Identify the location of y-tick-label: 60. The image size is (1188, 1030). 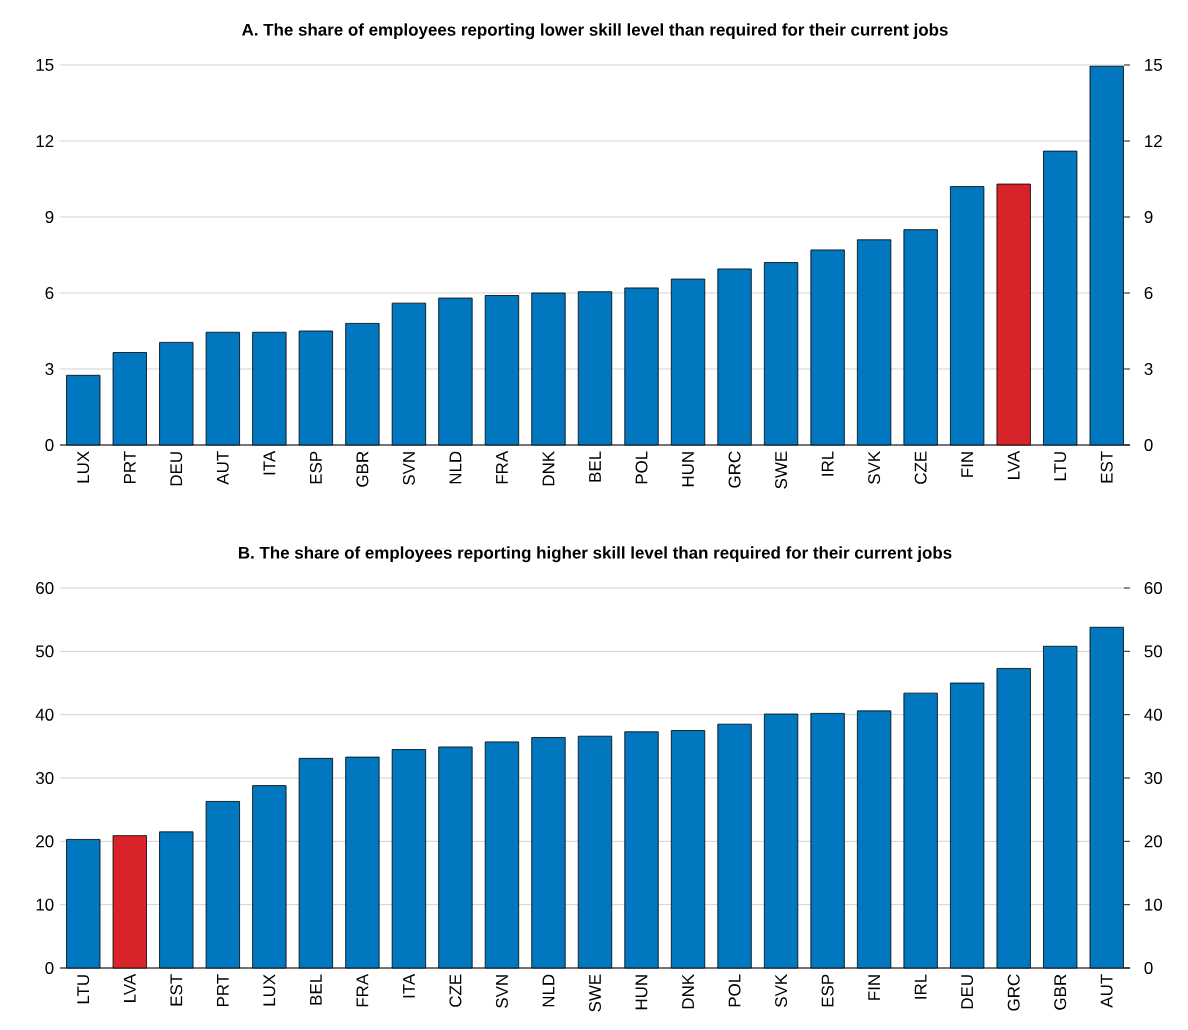
(45, 588).